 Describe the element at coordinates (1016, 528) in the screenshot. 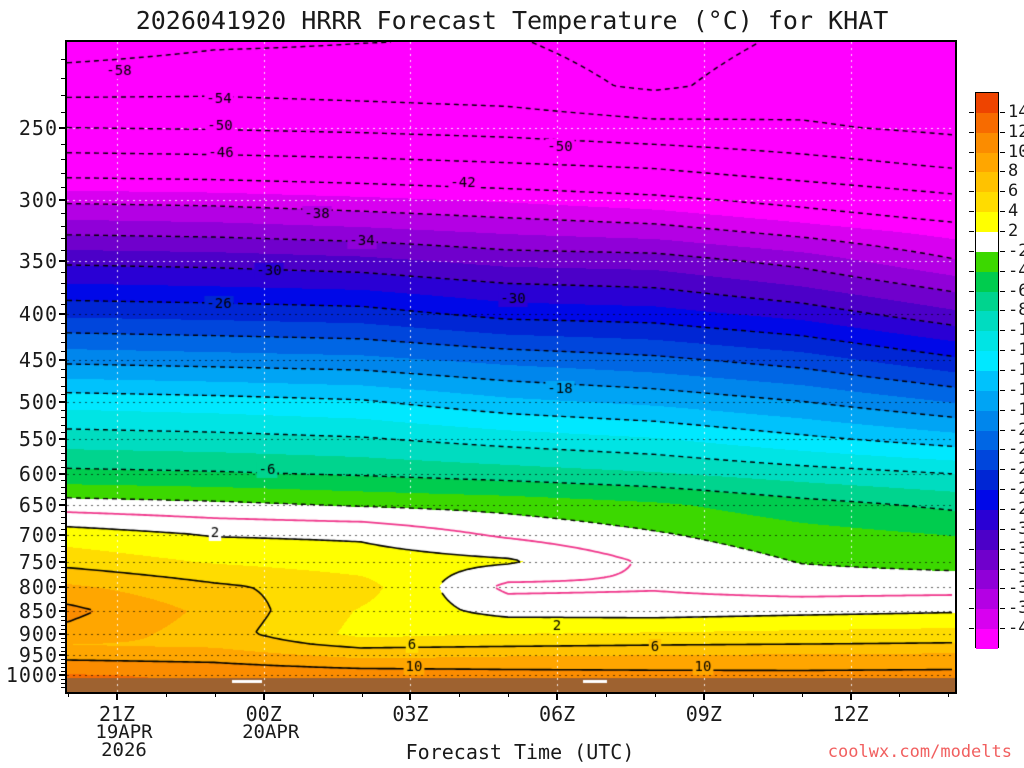

I see `colorbar-label: -30` at that location.